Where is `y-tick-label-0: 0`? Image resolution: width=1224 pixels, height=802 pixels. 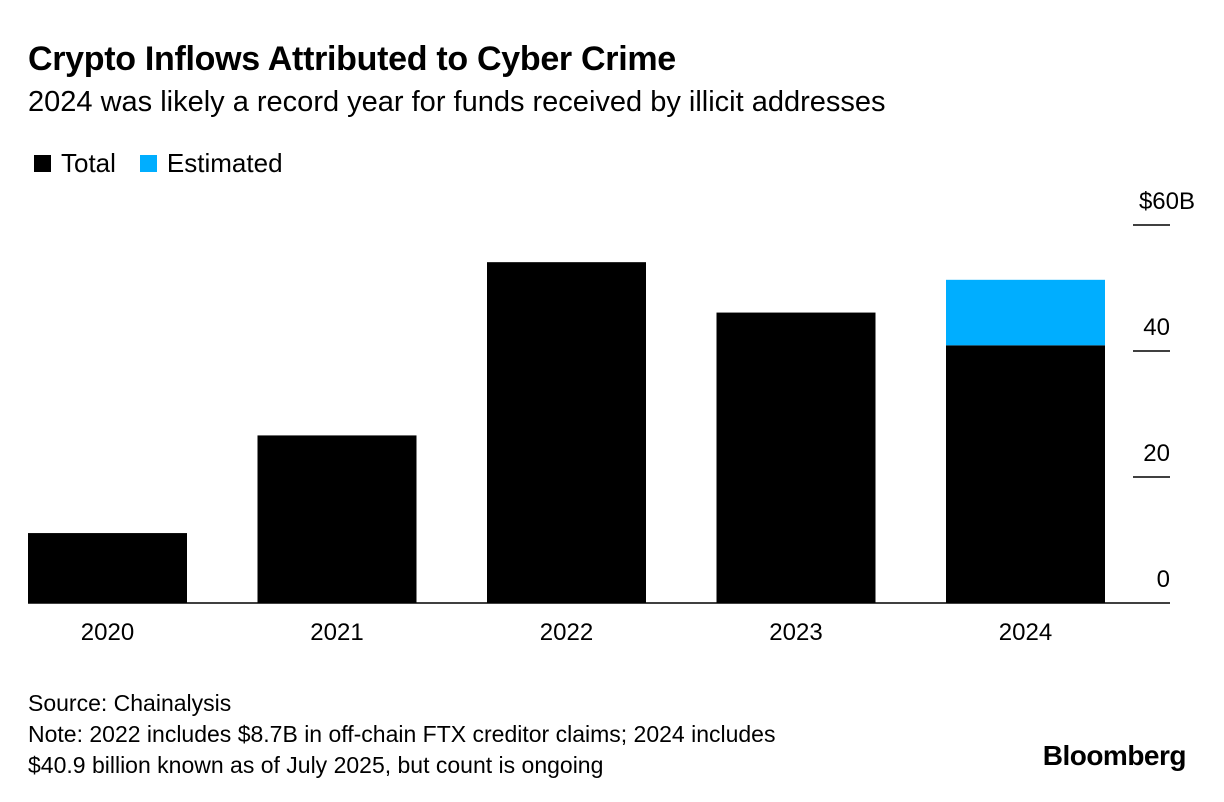
y-tick-label-0: 0 is located at coordinates (1163, 579).